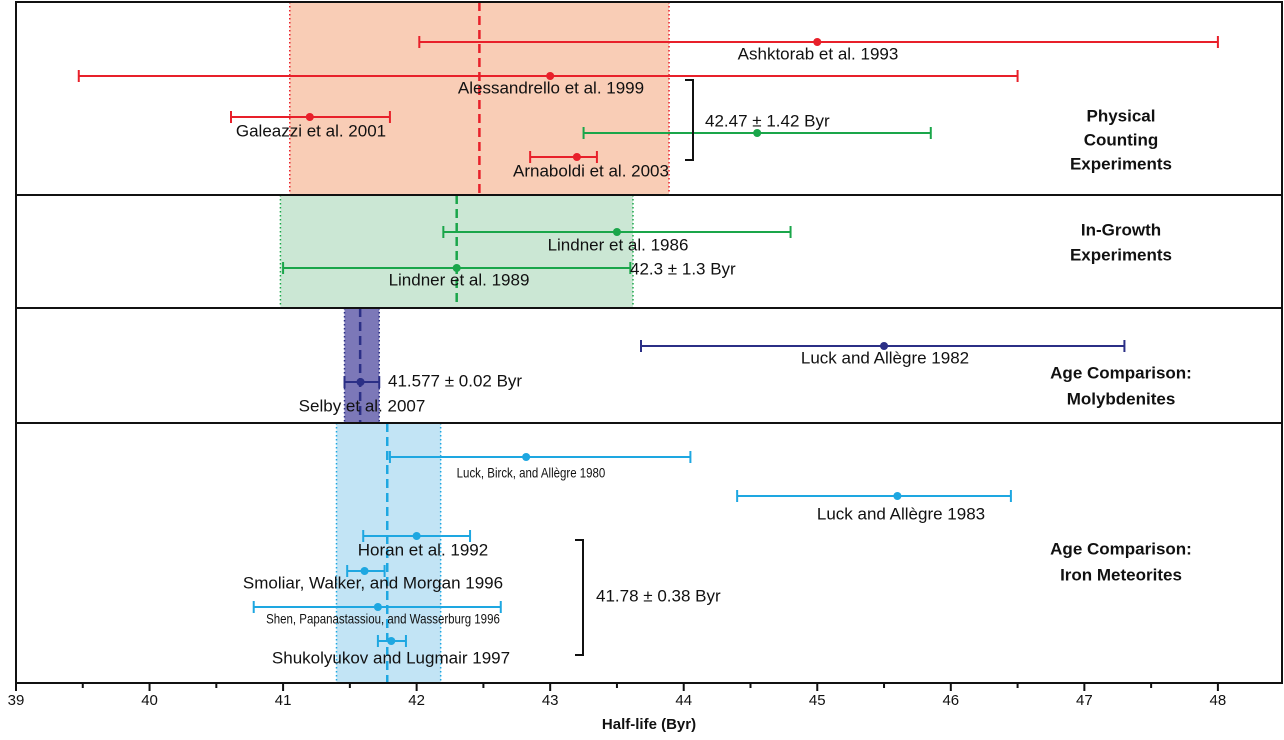 The width and height of the screenshot is (1284, 740). Describe the element at coordinates (311, 130) in the screenshot. I see `item-label: Galeazzi et al. 2001` at that location.